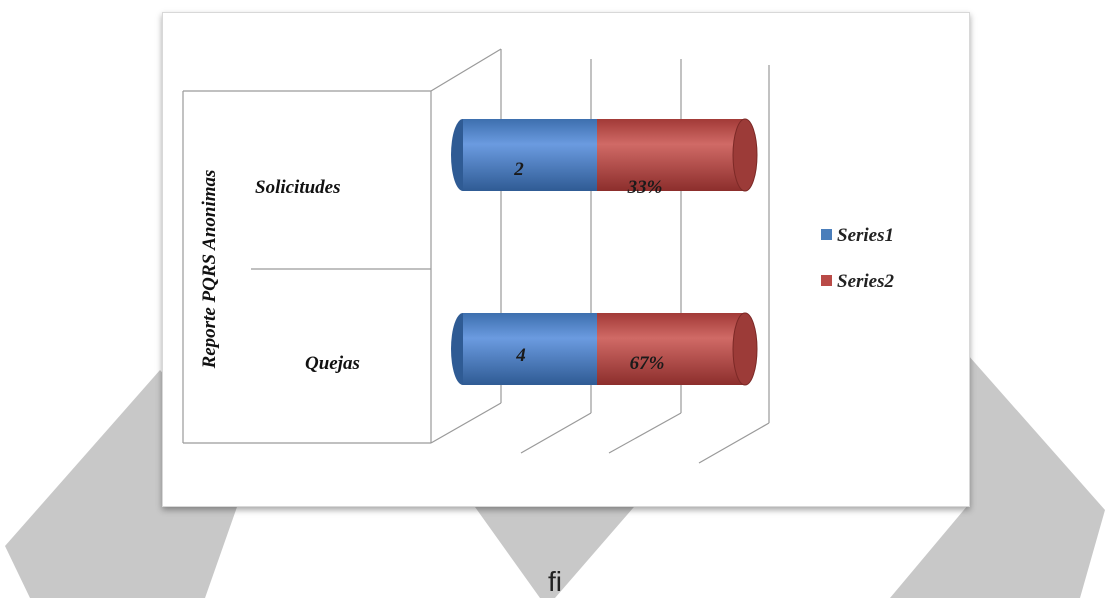  Describe the element at coordinates (866, 281) in the screenshot. I see `legend-label-series2: Series2` at that location.